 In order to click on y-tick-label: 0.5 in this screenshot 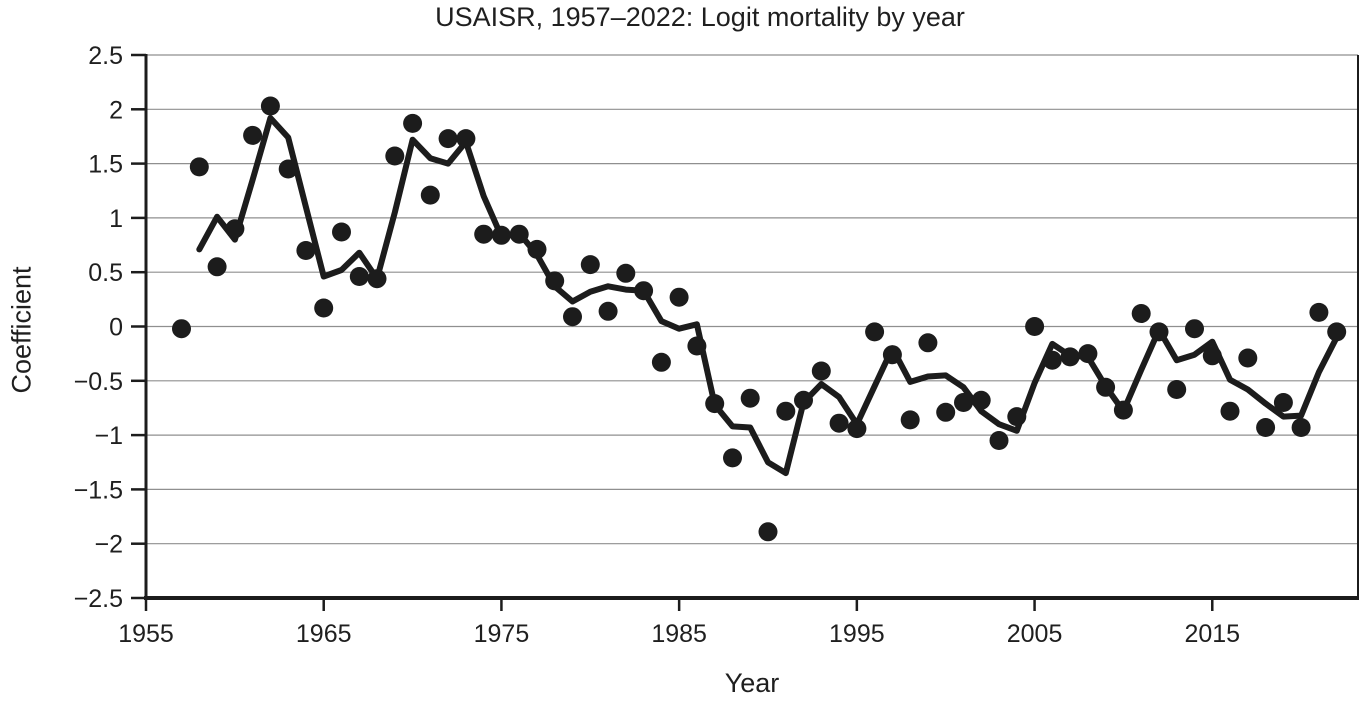, I will do `click(105, 273)`.